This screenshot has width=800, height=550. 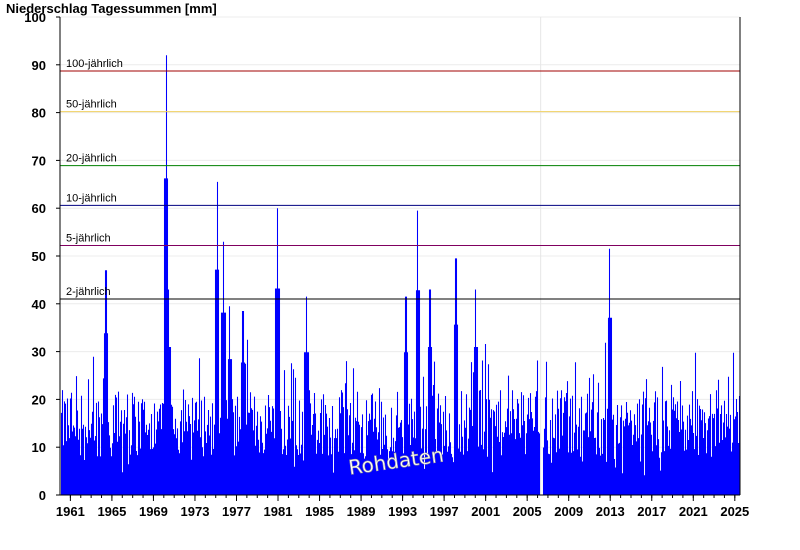 I want to click on y-tick-label: 40, so click(x=39, y=304).